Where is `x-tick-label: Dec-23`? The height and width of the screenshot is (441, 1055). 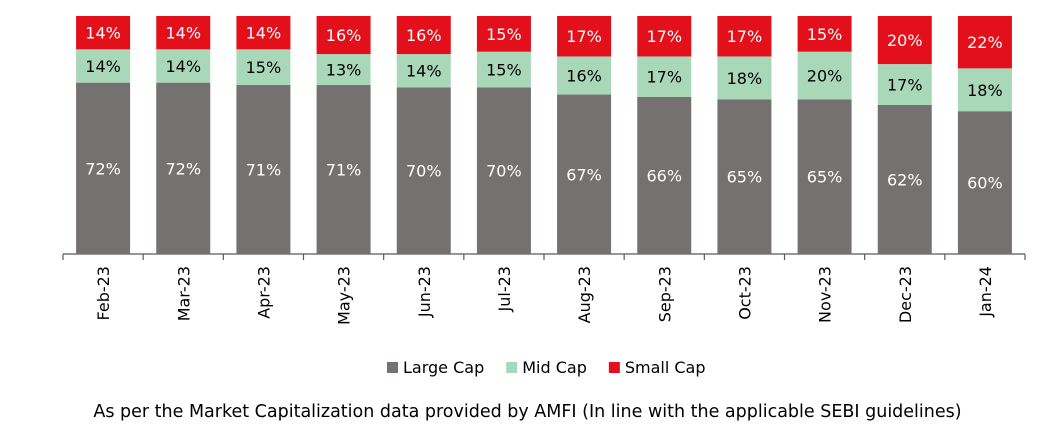 x-tick-label: Dec-23 is located at coordinates (905, 294).